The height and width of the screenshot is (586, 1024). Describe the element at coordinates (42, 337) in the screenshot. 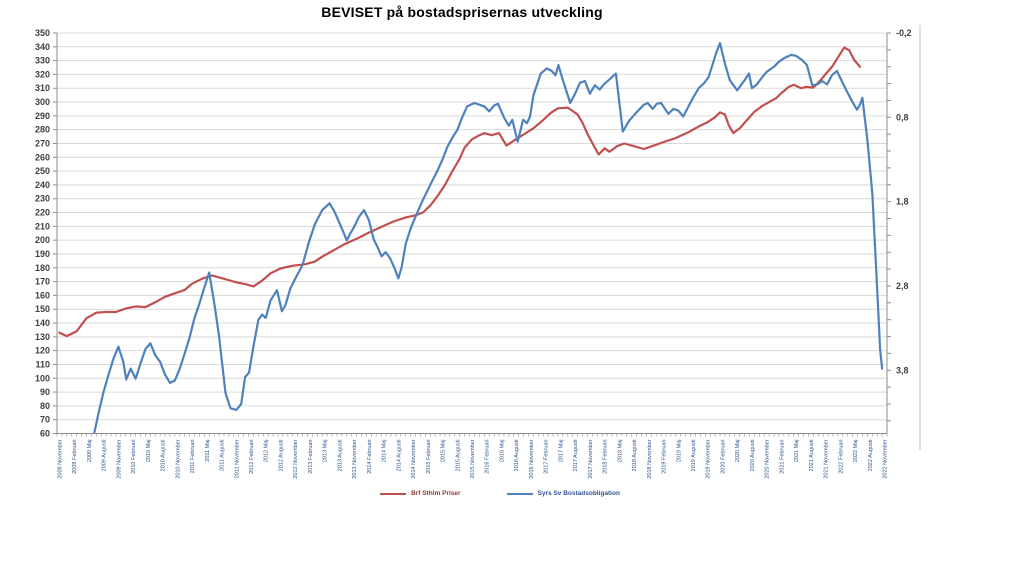

I see `left-axis-tick-label: 130` at that location.